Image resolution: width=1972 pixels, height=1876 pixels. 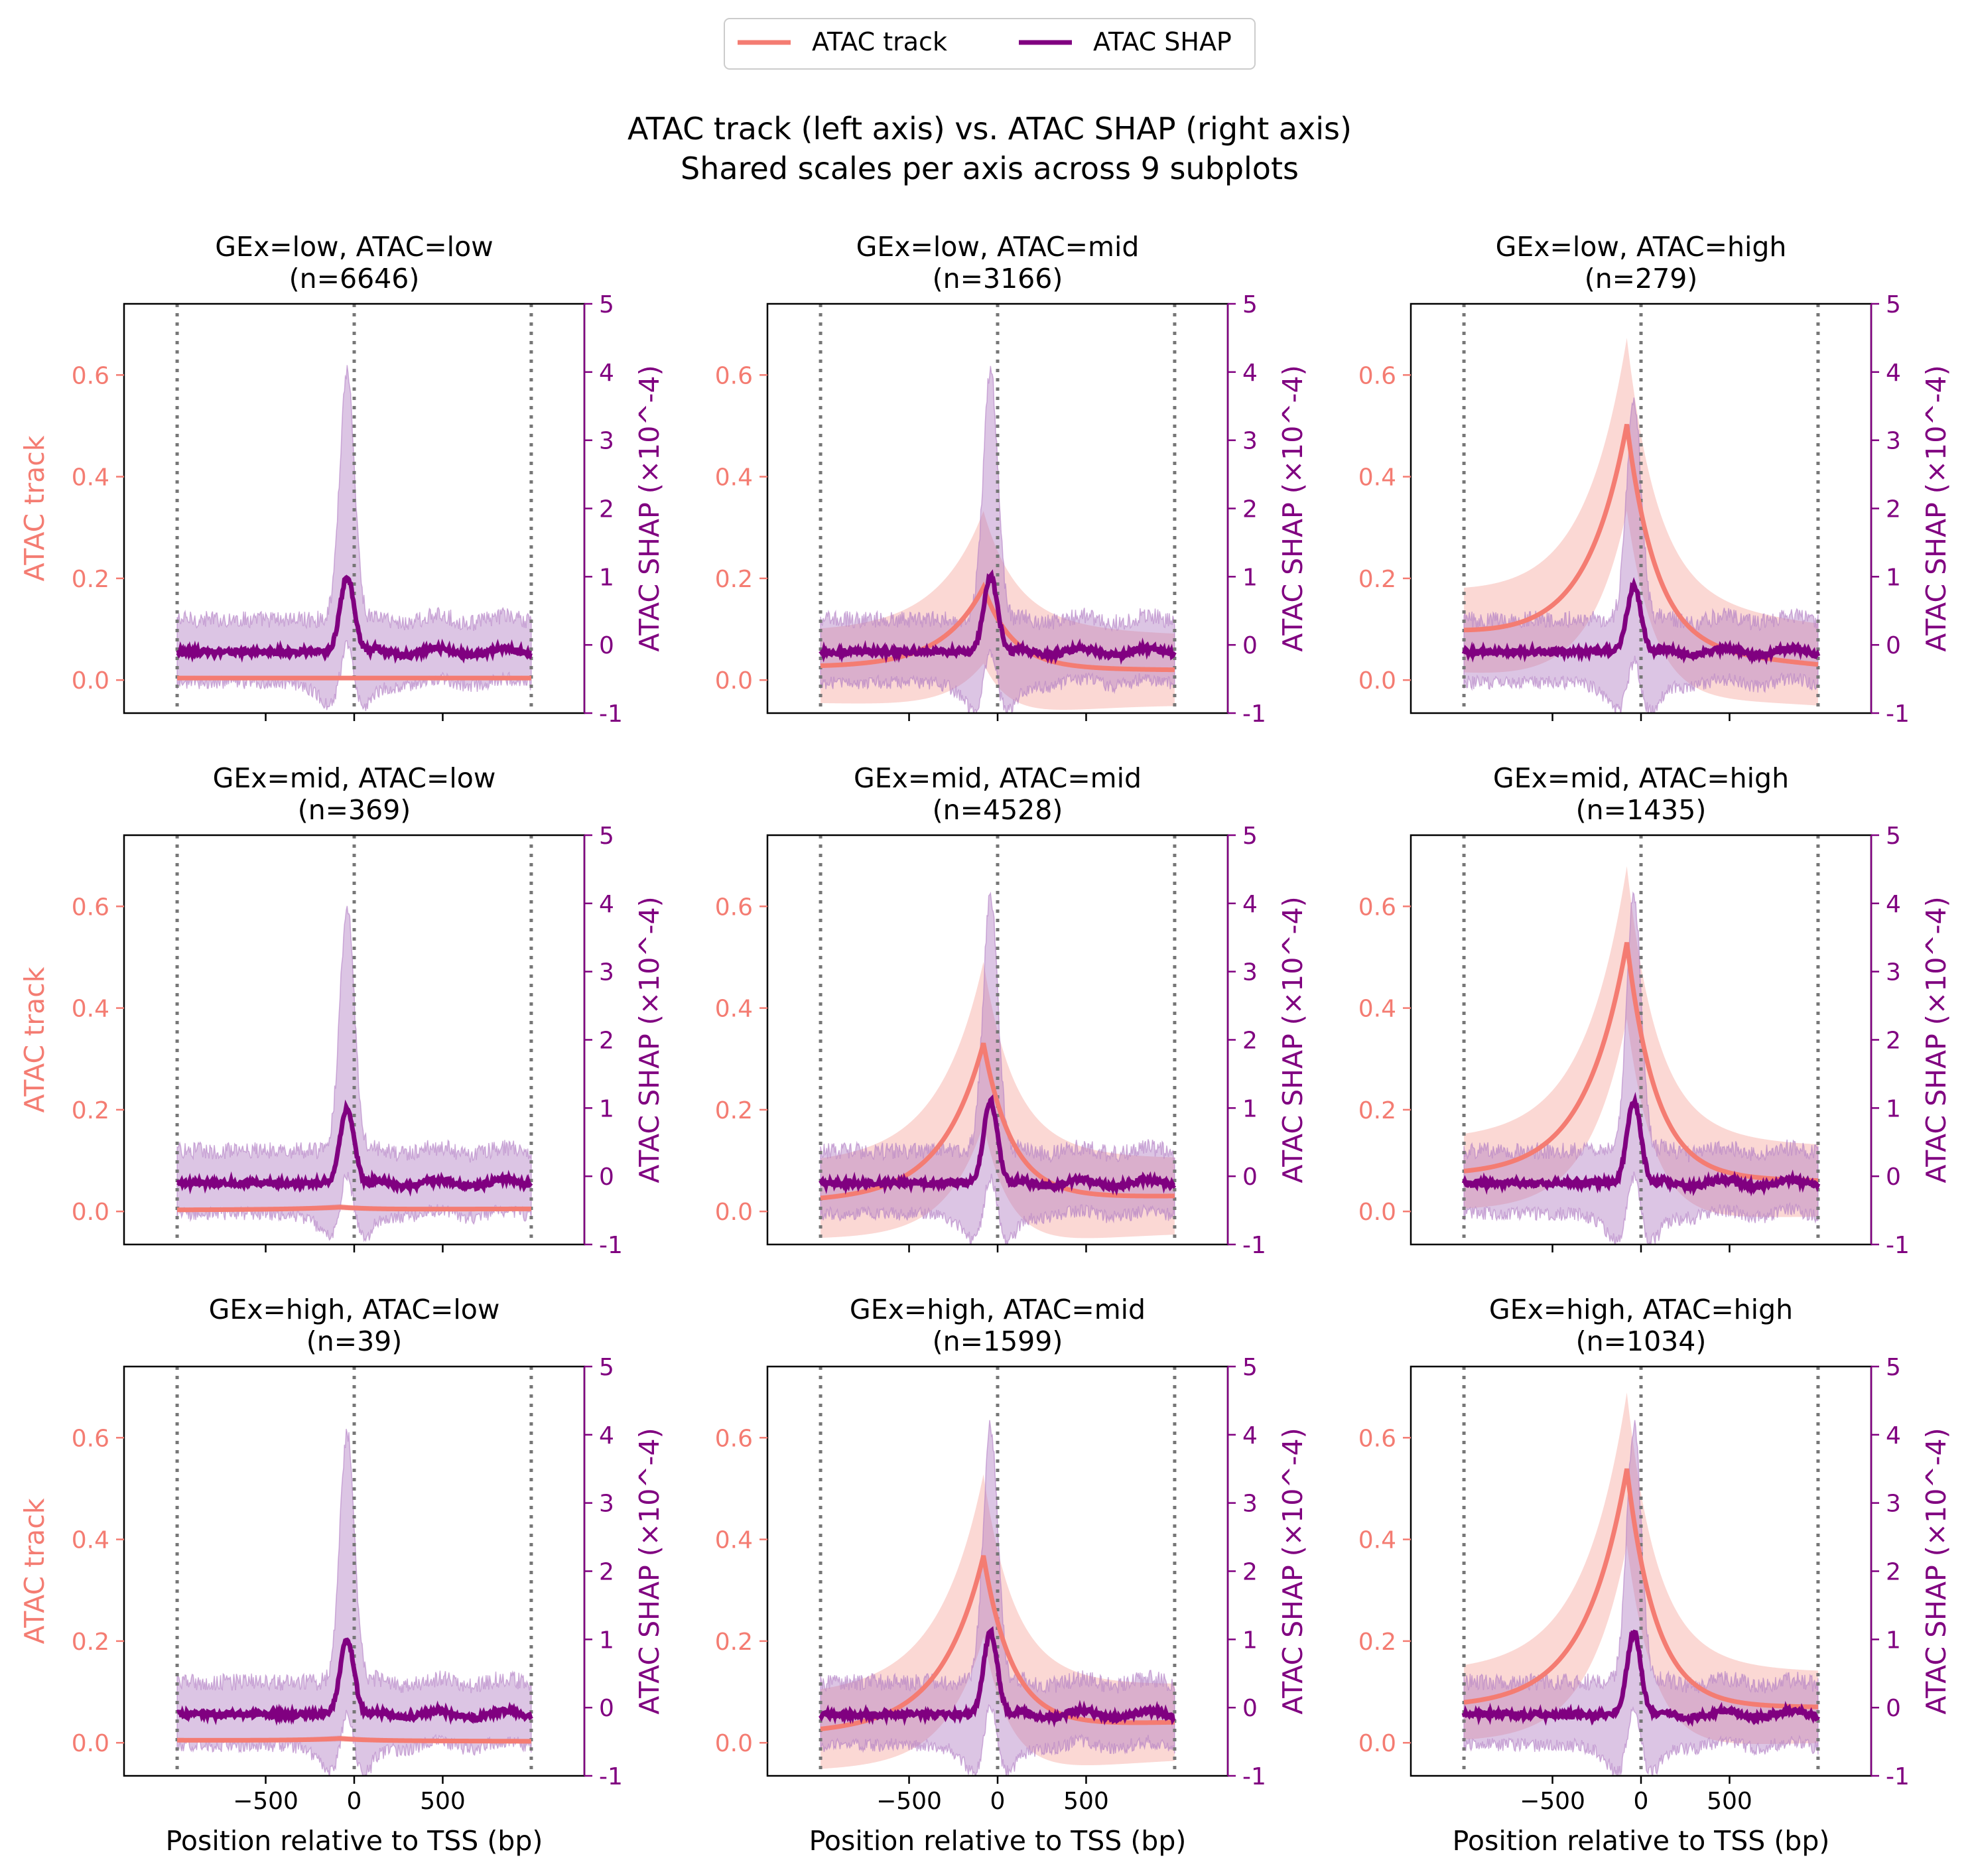 I want to click on subplot-count: (n=1435), so click(x=1641, y=810).